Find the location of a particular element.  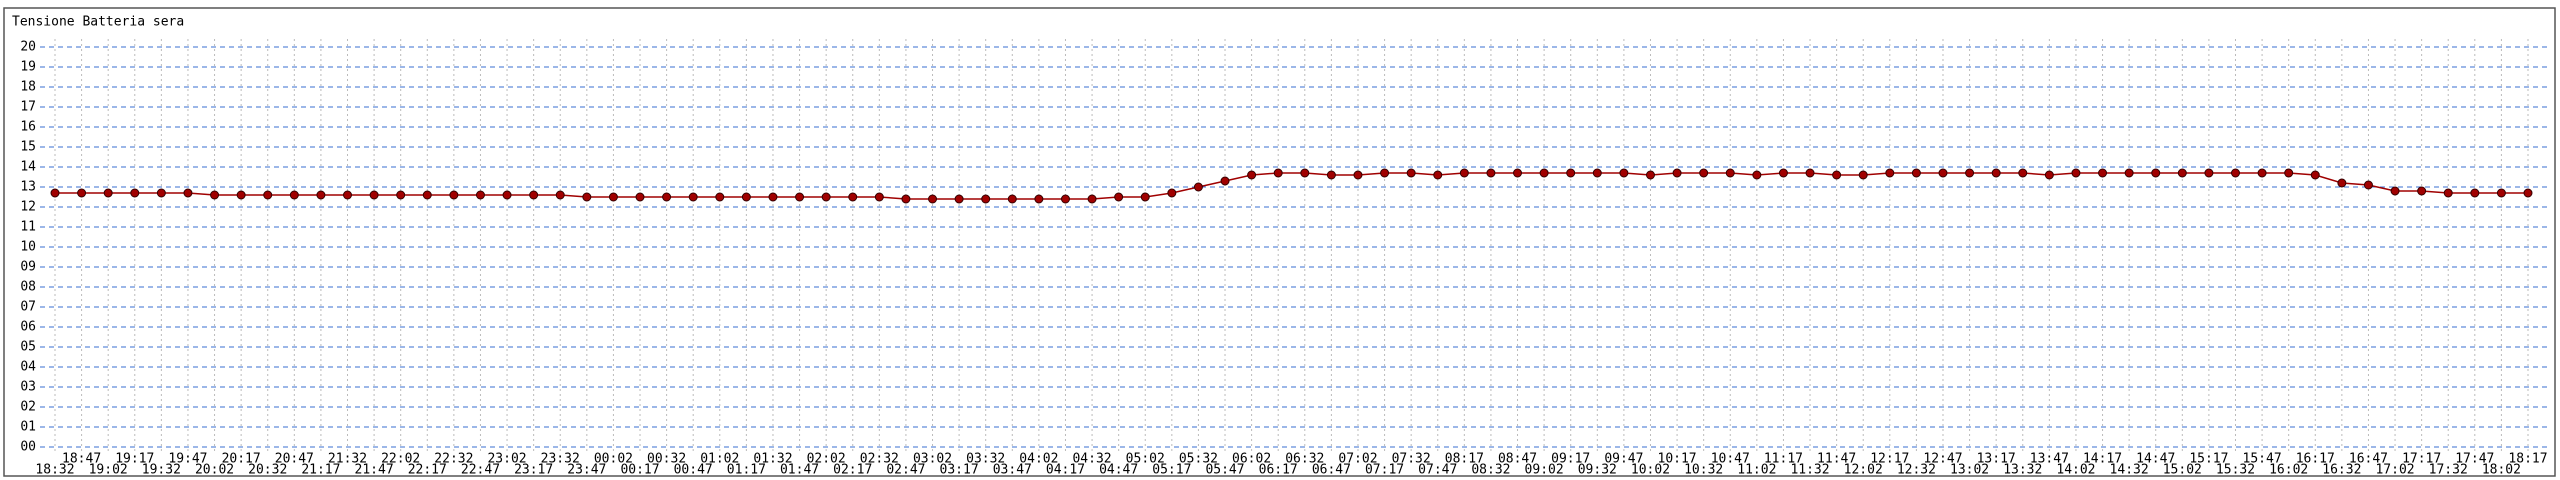

x-tick-label: 07:32 is located at coordinates (1411, 459).